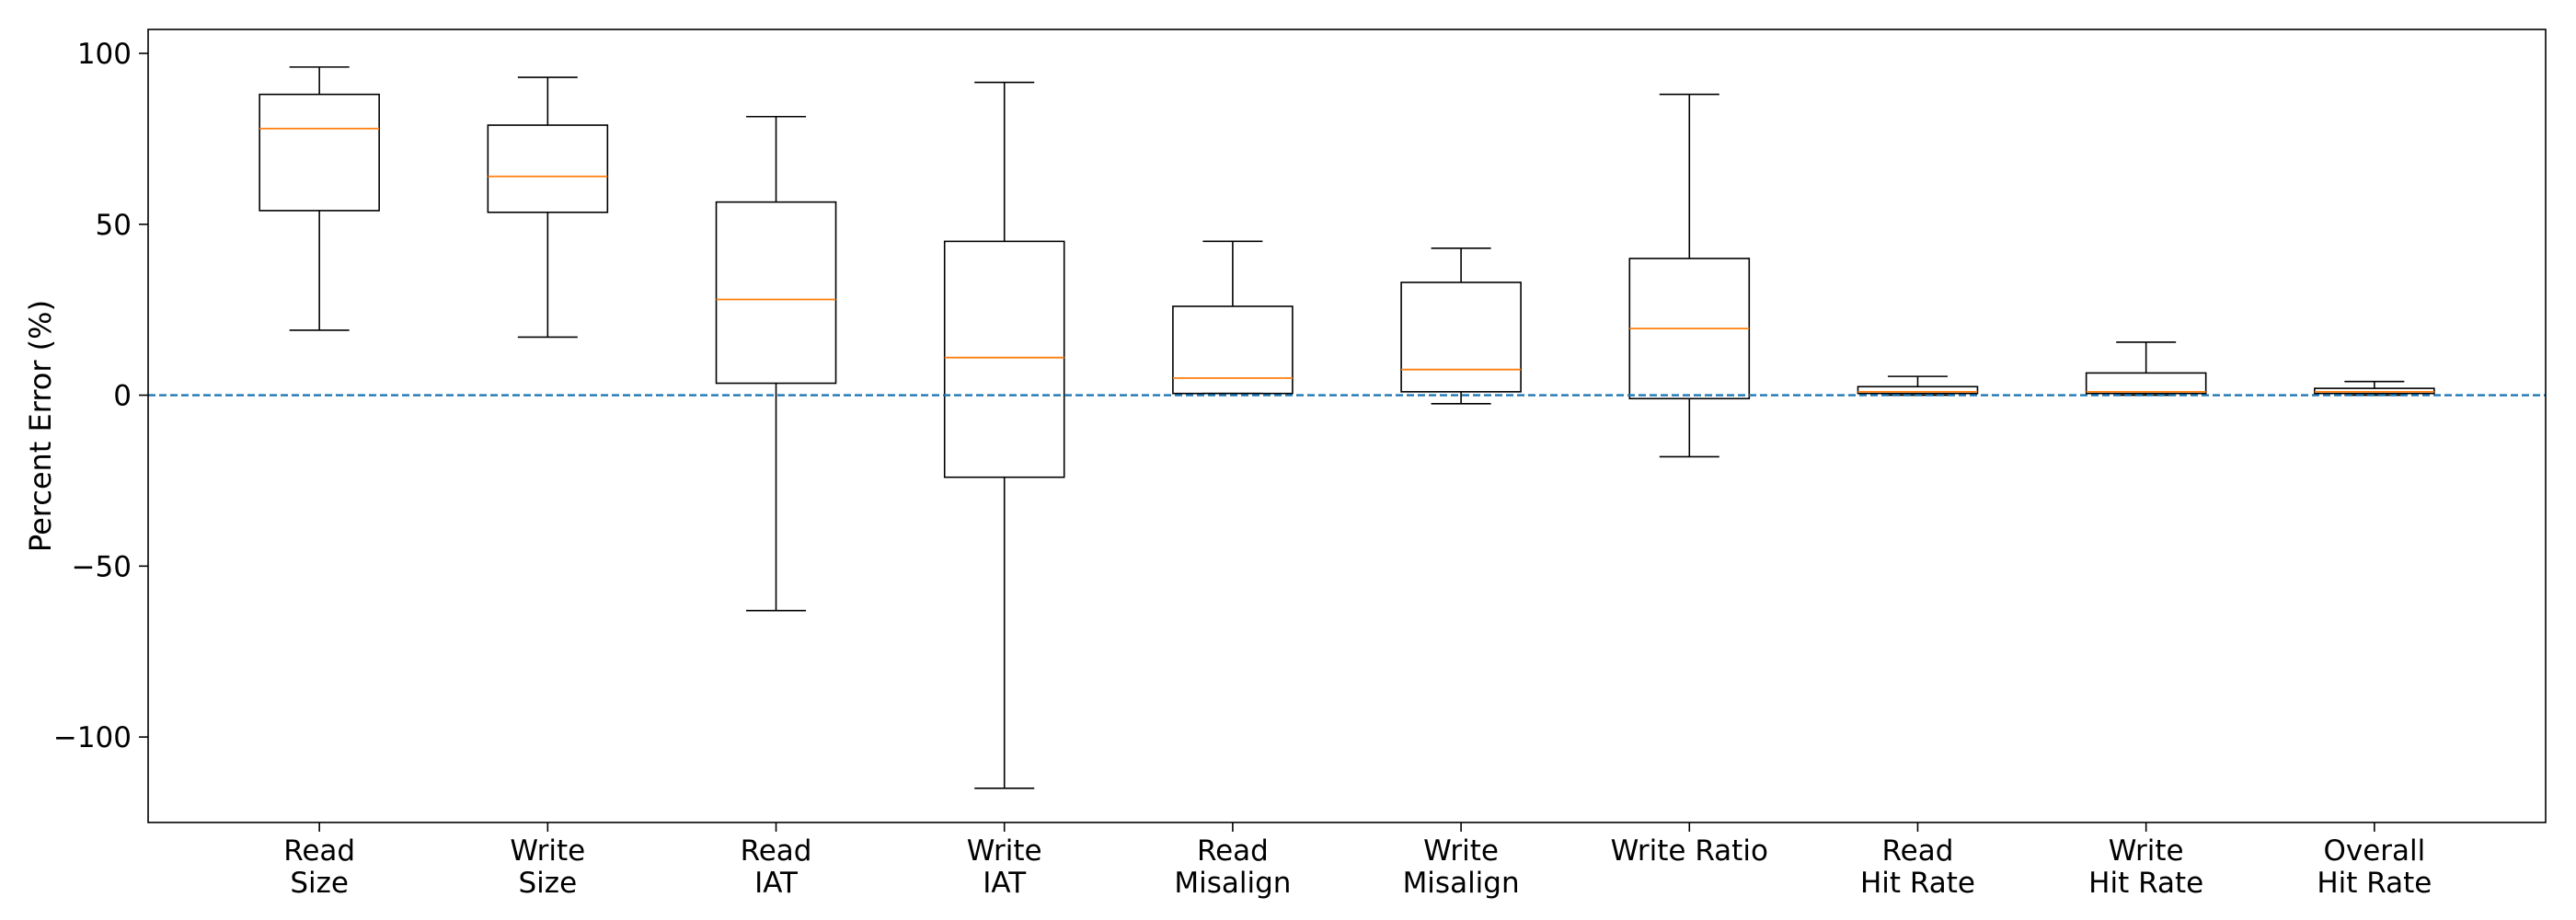 The image size is (2576, 920). I want to click on y-tick-label: −100, so click(92, 737).